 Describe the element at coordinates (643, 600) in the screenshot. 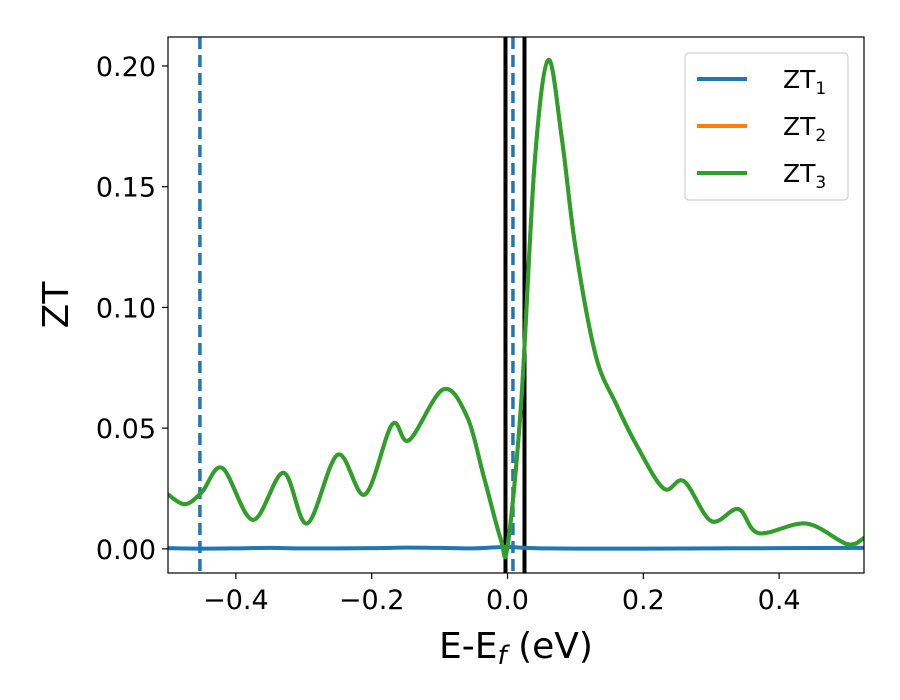

I see `x-tick-label: 0.2` at that location.